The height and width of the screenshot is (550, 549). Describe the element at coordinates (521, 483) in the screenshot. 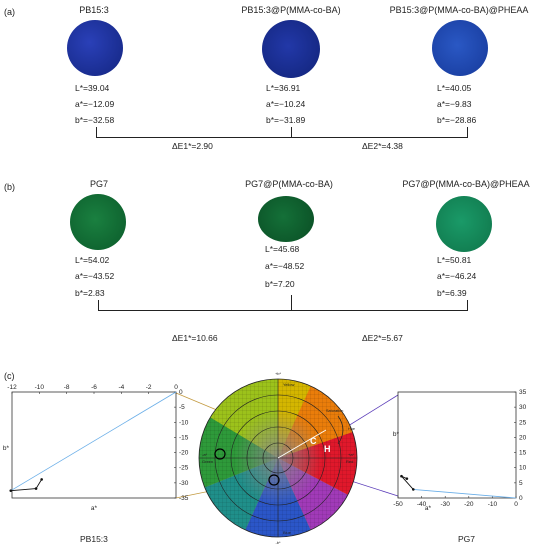

I see `y-tick-label: 5` at that location.